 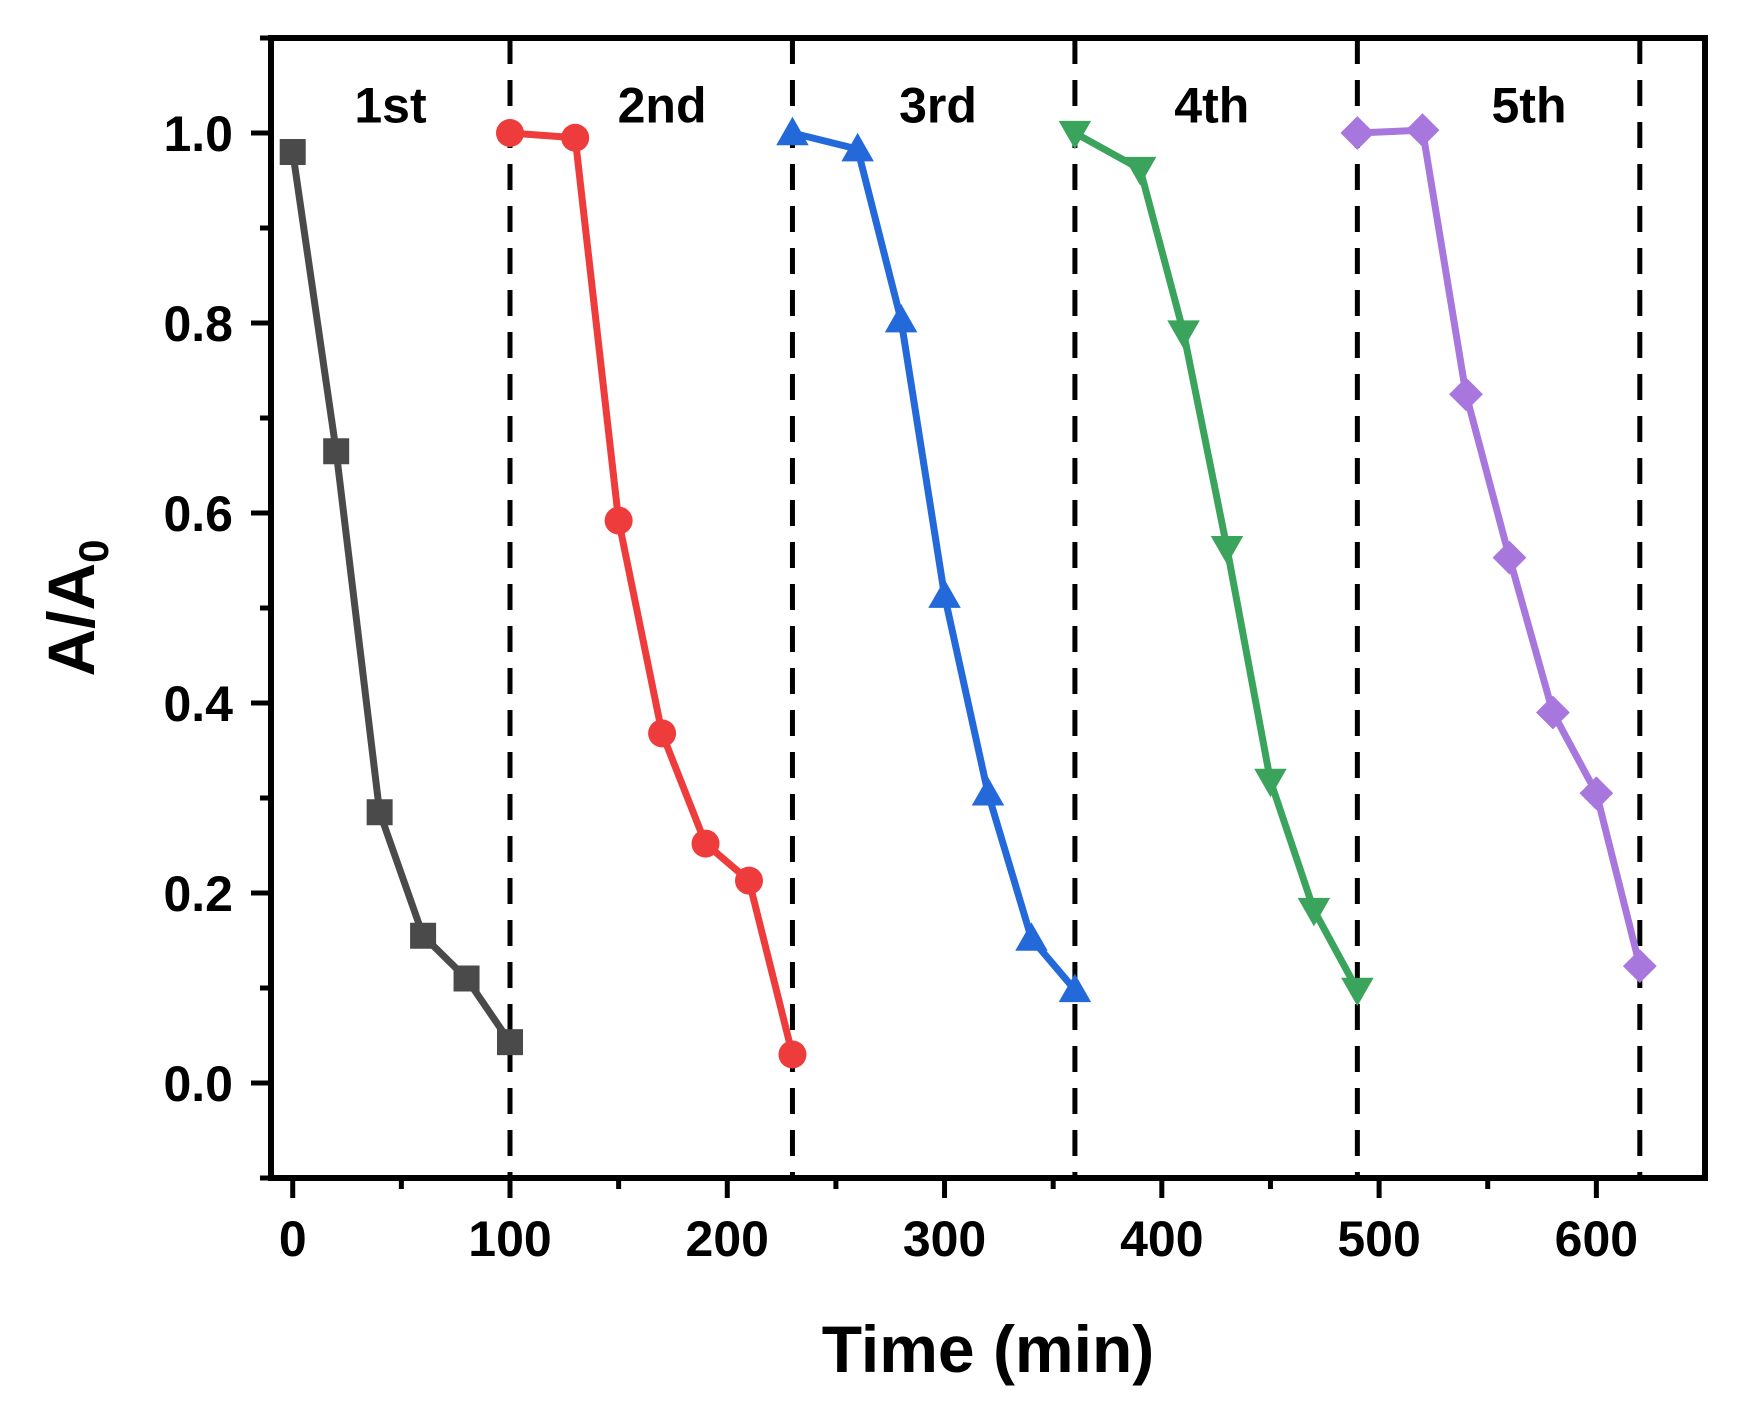 What do you see at coordinates (727, 1239) in the screenshot?
I see `x-tick-label: 200` at bounding box center [727, 1239].